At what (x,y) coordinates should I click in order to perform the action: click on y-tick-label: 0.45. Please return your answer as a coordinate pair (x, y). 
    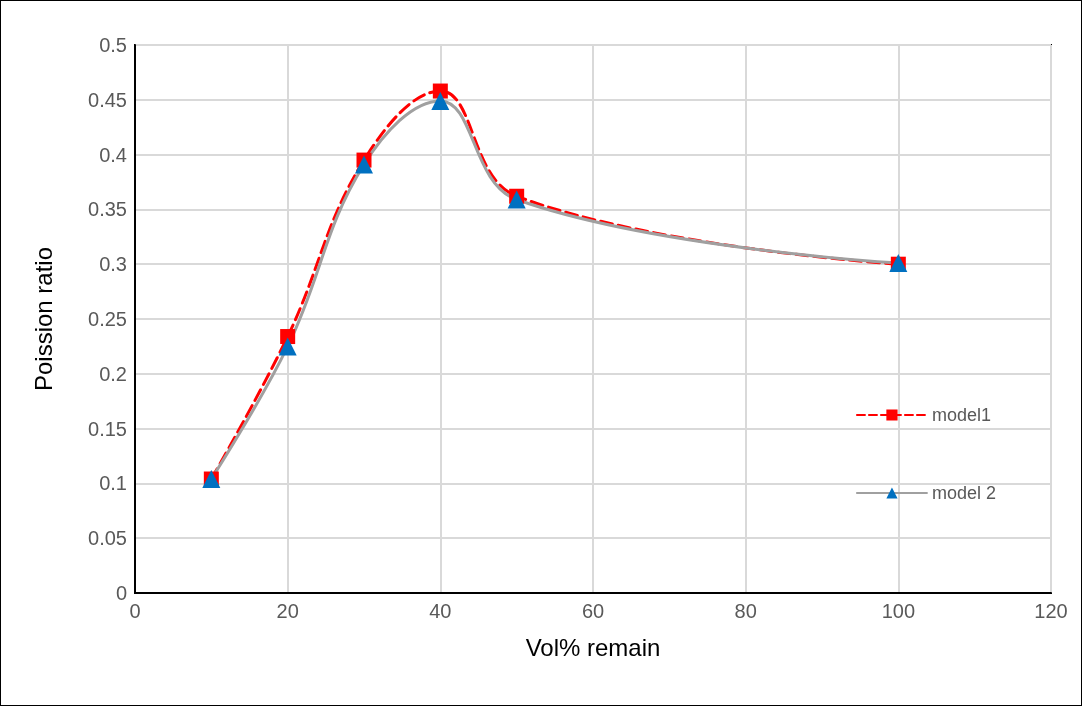
    Looking at the image, I should click on (107, 99).